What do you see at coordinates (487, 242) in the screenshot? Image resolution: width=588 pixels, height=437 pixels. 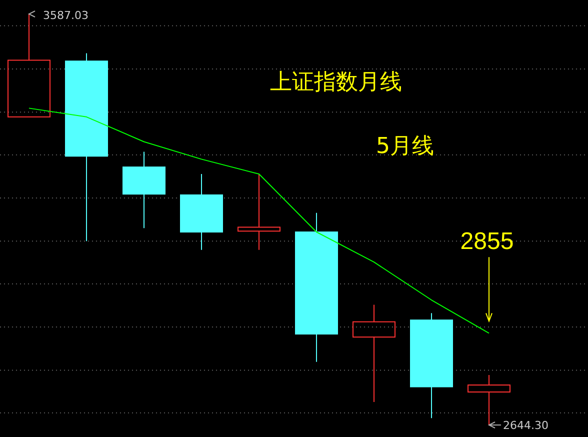 I see `annotation: 2855` at bounding box center [487, 242].